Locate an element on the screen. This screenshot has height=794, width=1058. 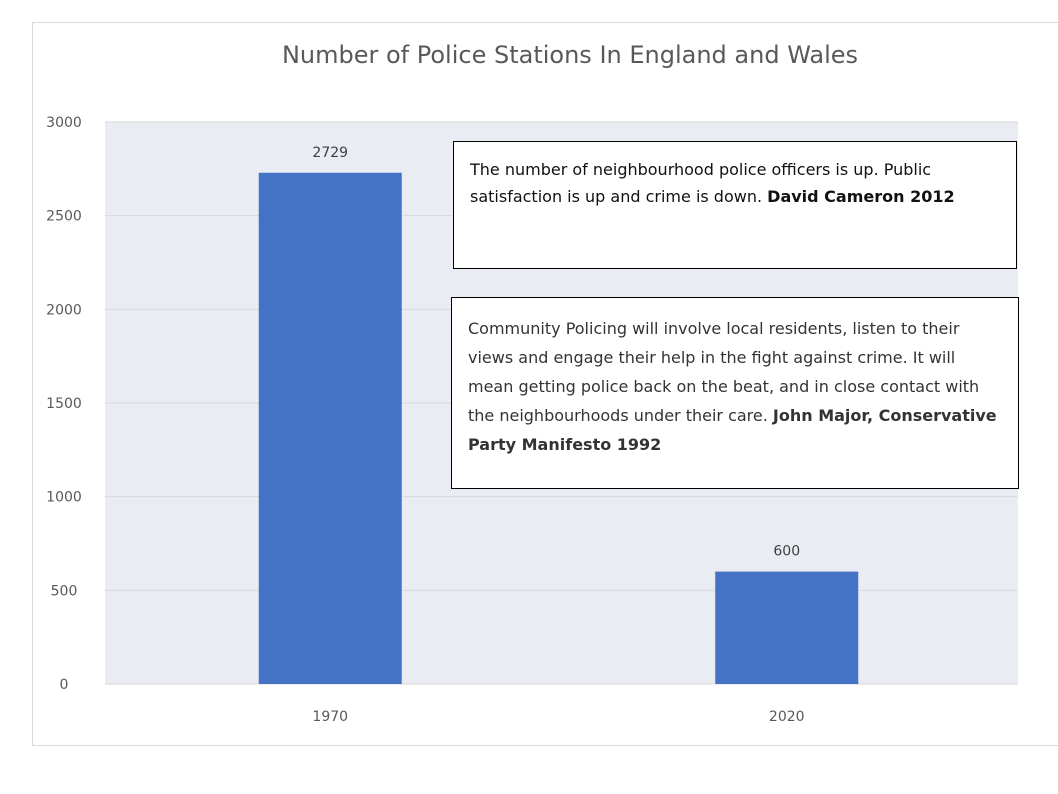
y-tick-label: 0 is located at coordinates (64, 685).